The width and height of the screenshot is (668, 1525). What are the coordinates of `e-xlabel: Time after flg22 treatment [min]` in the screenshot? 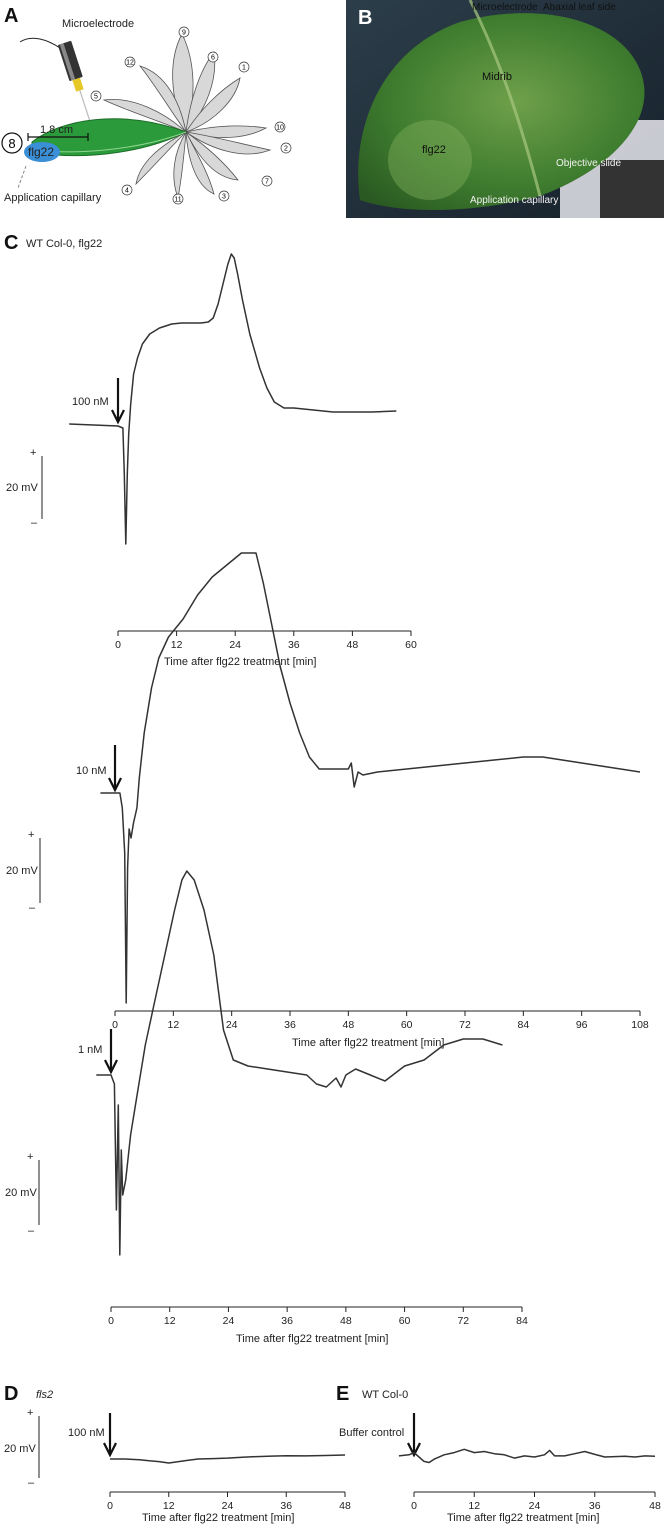 It's located at (523, 1518).